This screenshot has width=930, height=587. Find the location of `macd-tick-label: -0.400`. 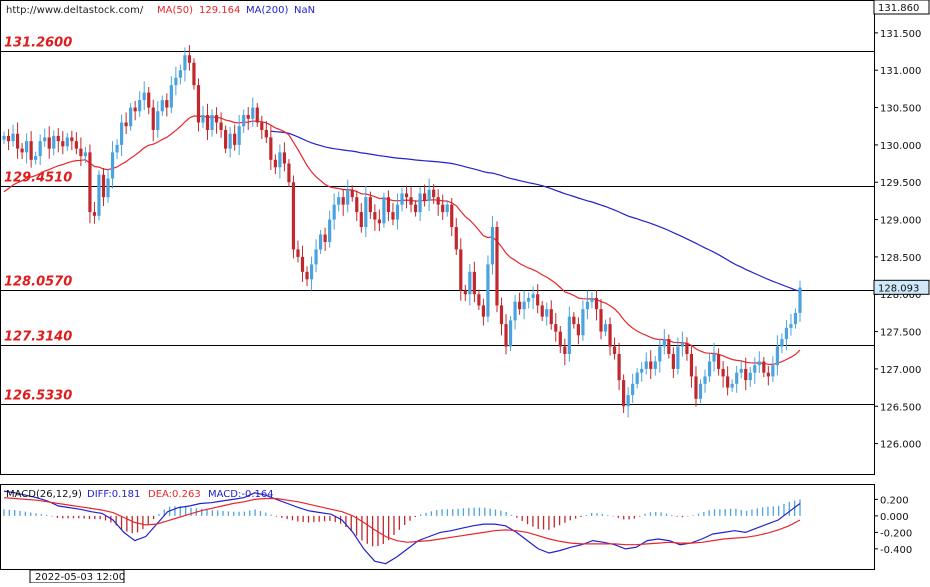

macd-tick-label: -0.400 is located at coordinates (896, 550).